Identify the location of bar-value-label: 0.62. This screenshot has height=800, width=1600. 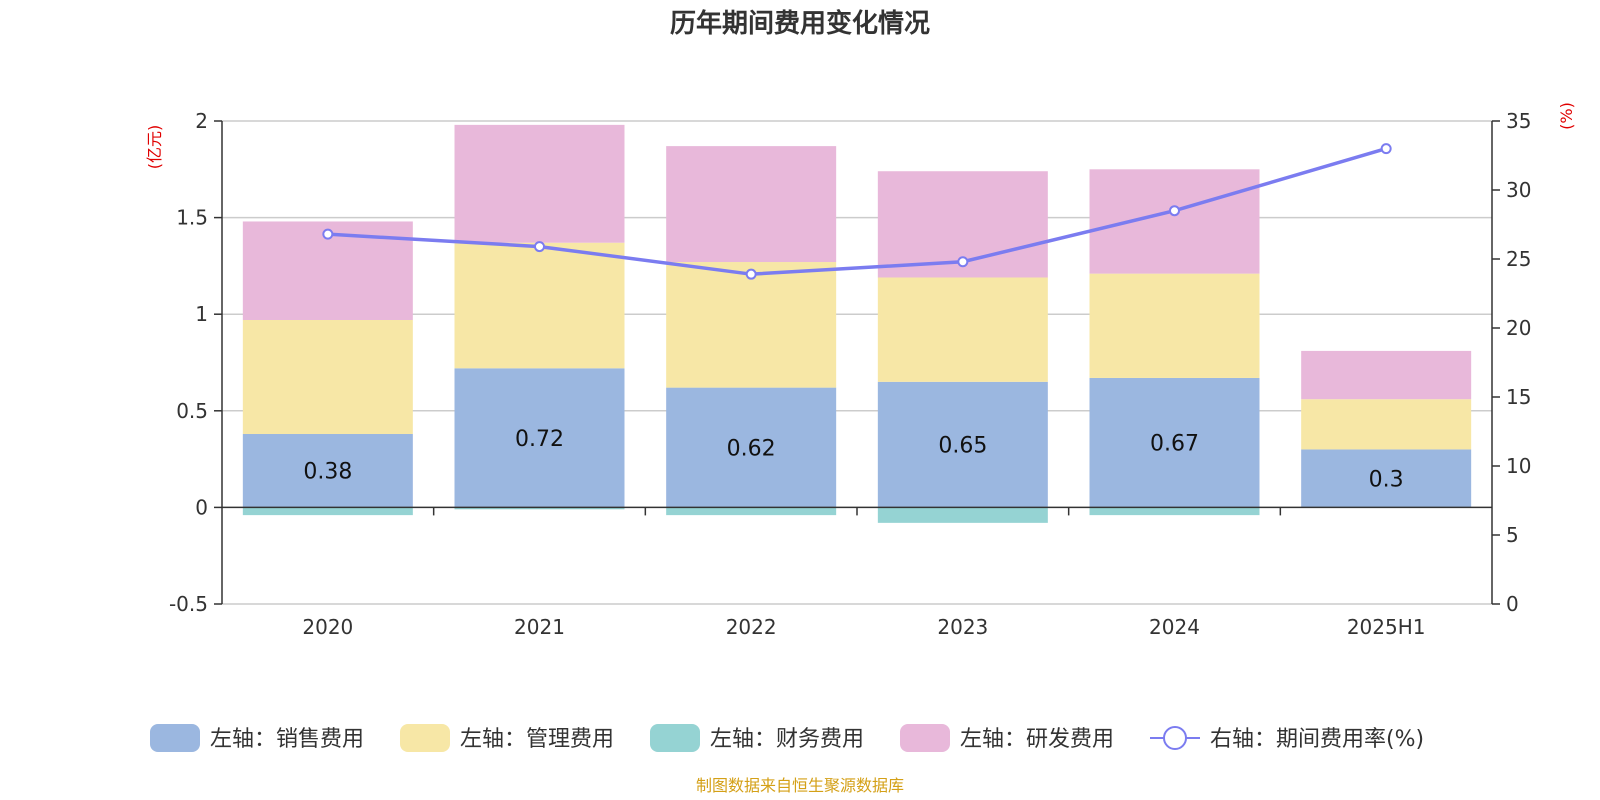
(751, 449).